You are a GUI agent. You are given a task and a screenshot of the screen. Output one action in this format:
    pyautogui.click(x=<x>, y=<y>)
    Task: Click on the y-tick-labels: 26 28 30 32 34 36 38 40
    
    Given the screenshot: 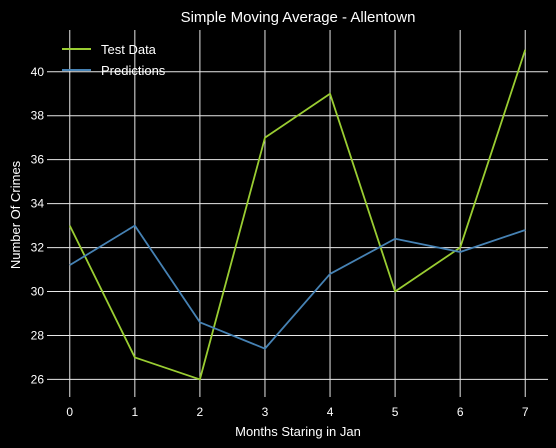 What is the action you would take?
    pyautogui.click(x=38, y=226)
    